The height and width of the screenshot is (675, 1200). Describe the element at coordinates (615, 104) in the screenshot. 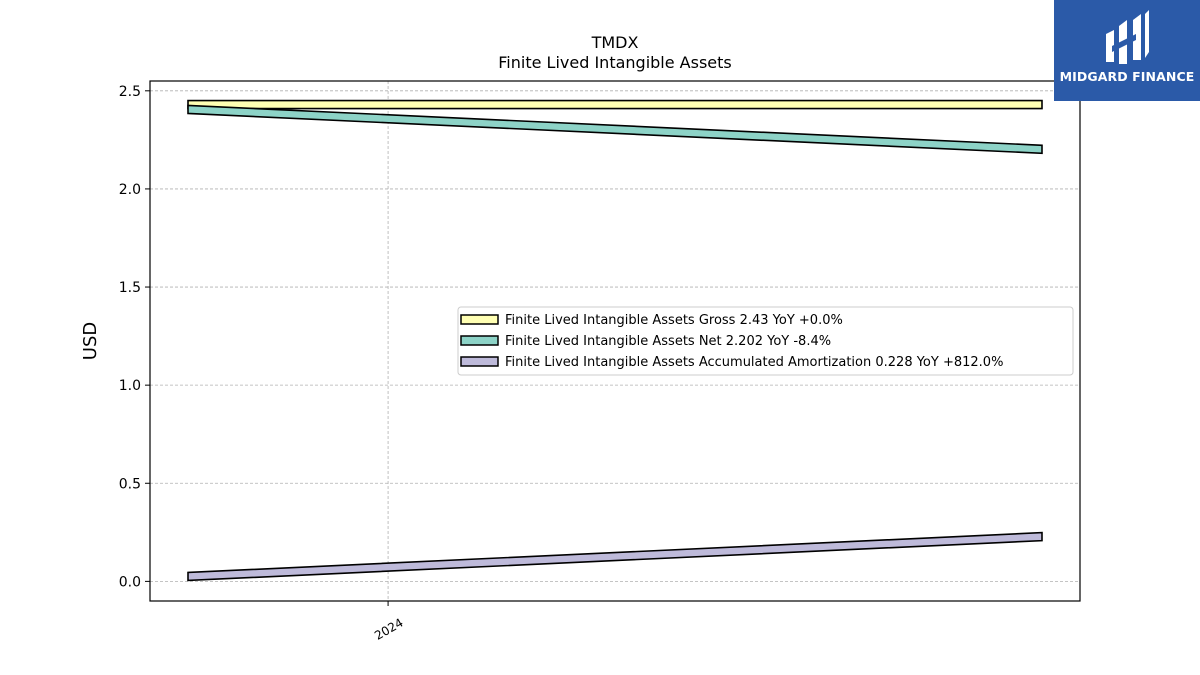

I see `series-line-finite-lived-intangible-assets-gross` at that location.